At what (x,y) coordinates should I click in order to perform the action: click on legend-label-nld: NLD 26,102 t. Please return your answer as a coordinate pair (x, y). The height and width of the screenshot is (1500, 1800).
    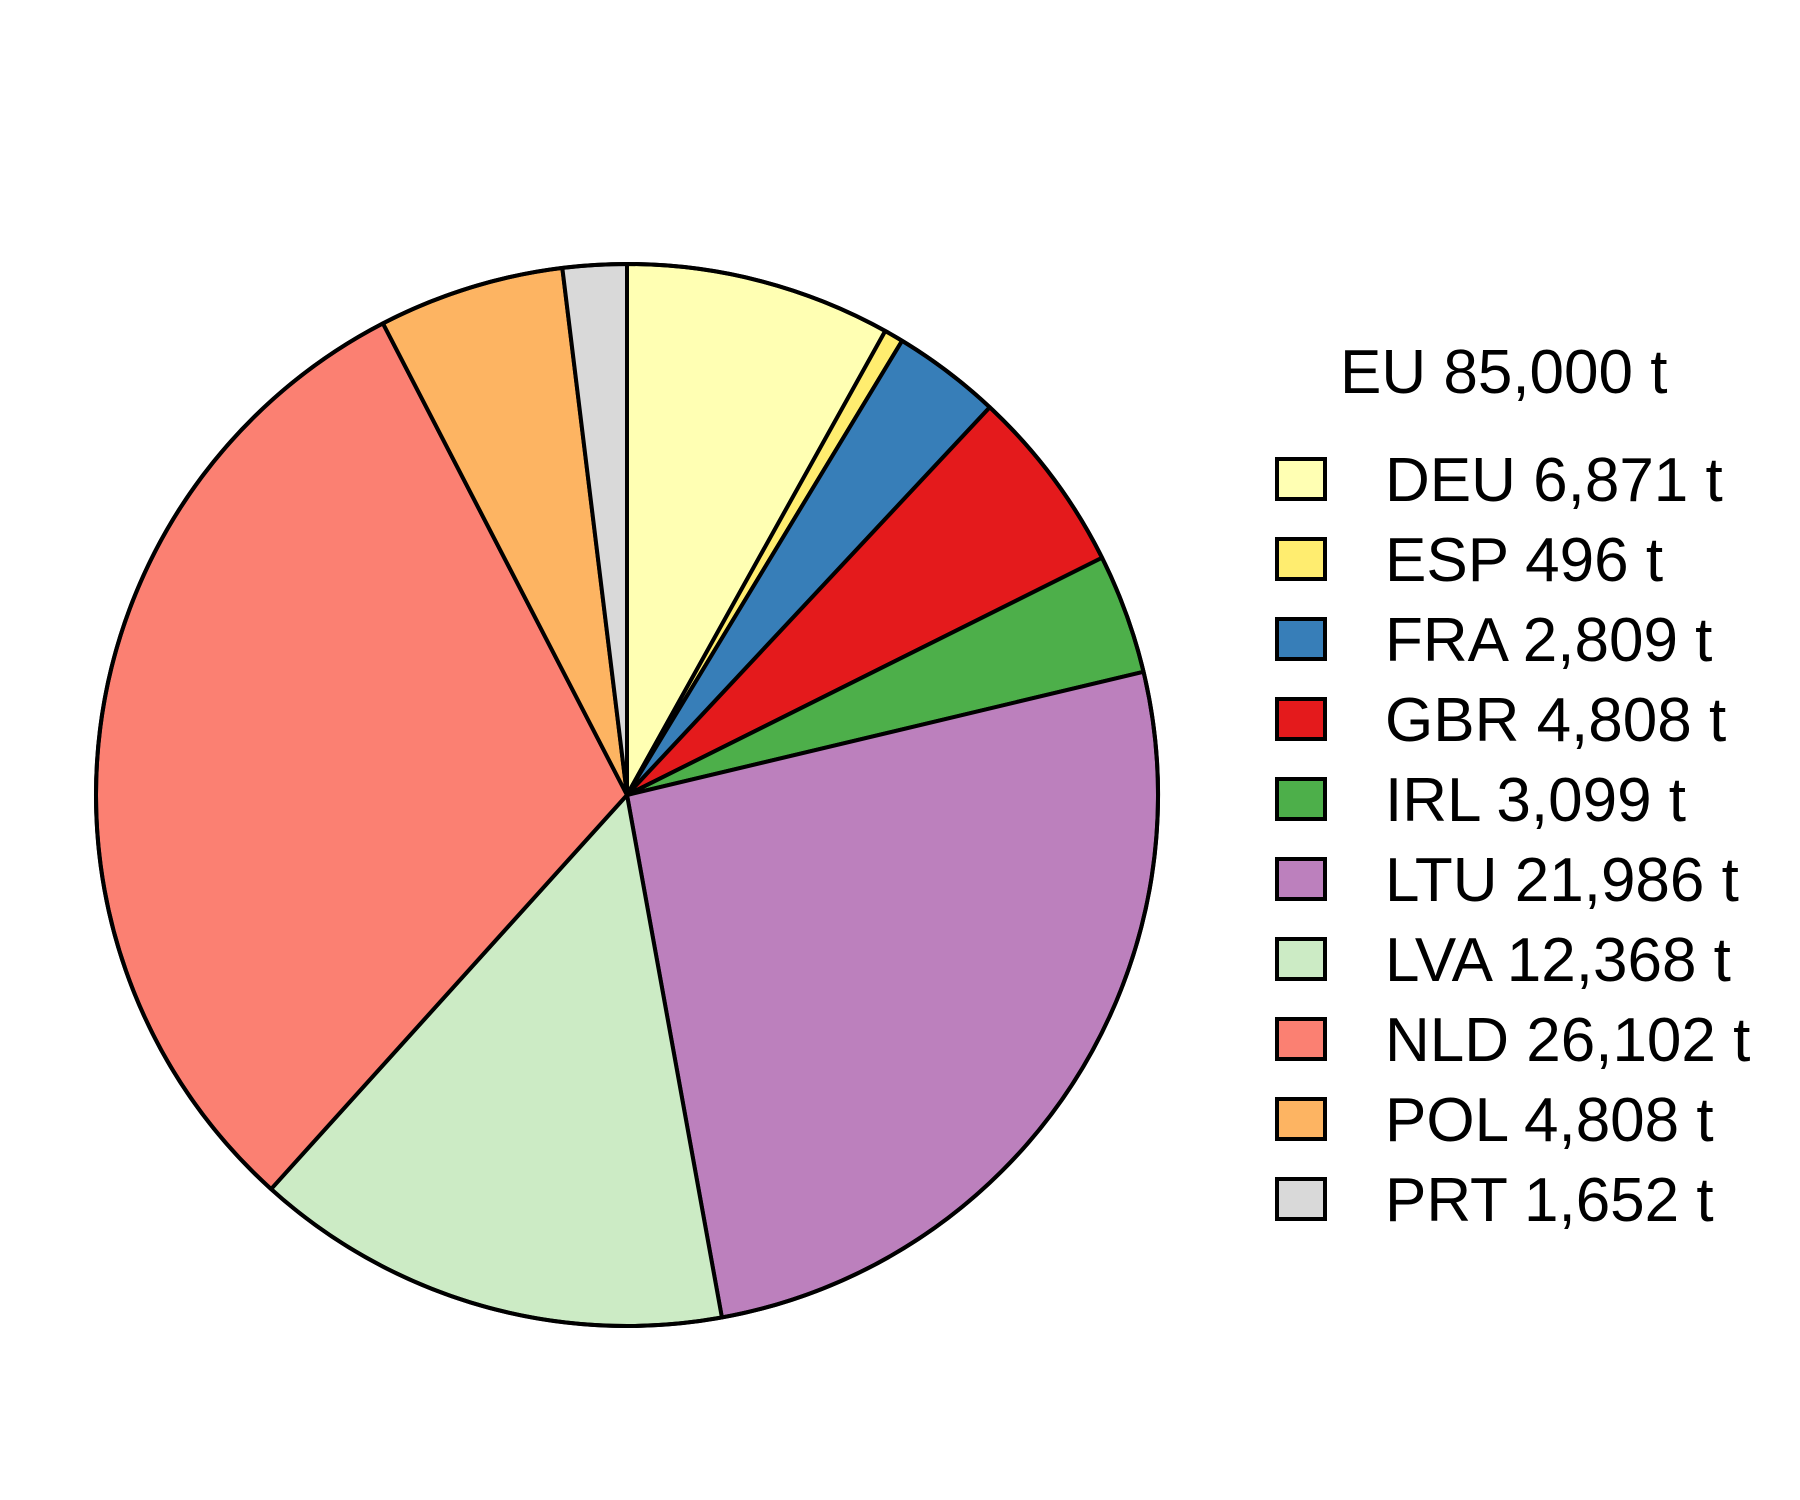
    Looking at the image, I should click on (1567, 1040).